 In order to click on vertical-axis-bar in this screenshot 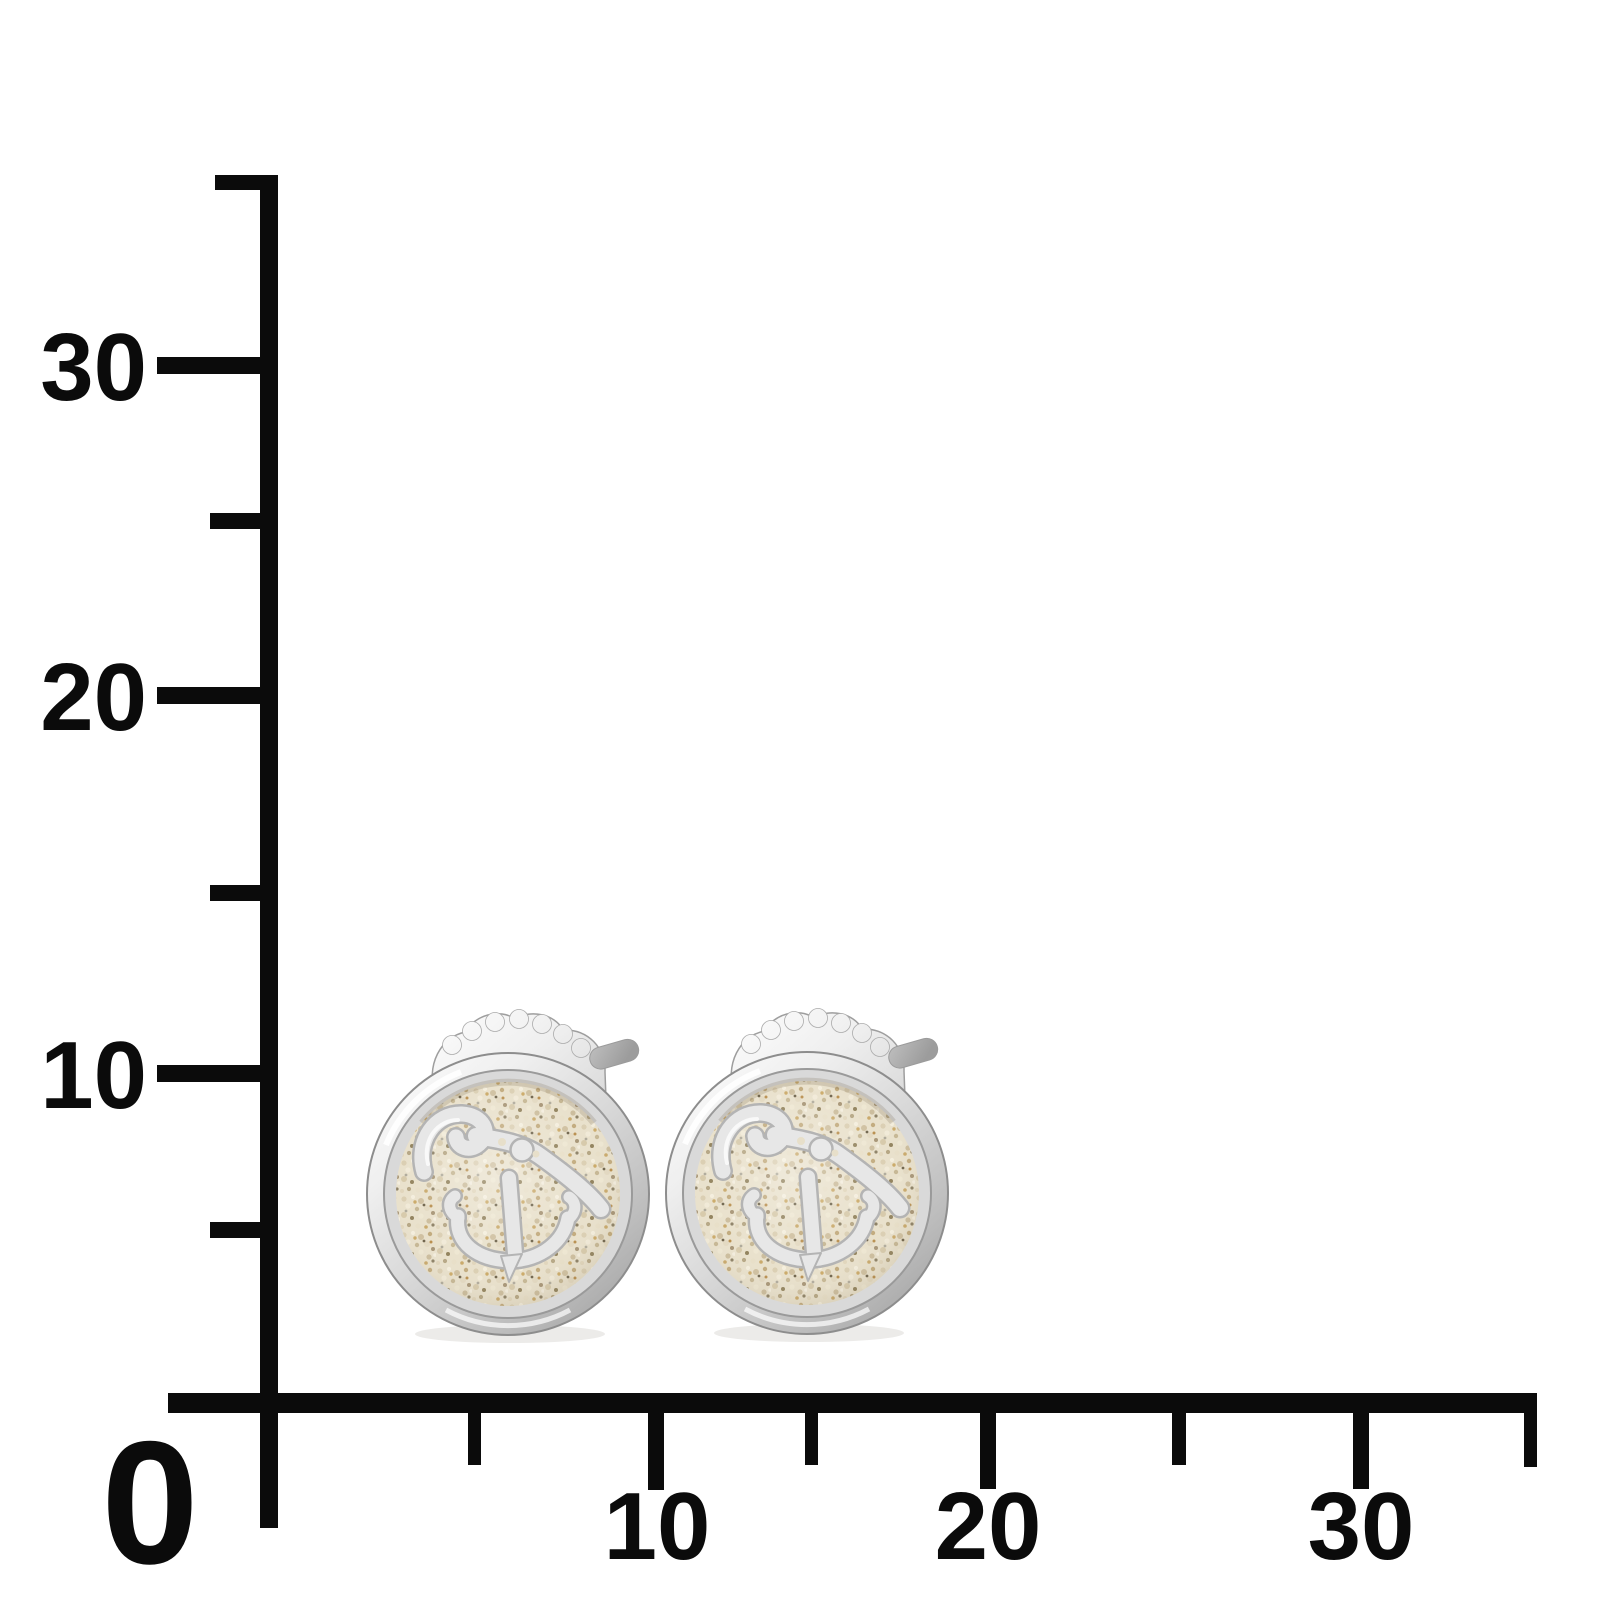, I will do `click(269, 851)`.